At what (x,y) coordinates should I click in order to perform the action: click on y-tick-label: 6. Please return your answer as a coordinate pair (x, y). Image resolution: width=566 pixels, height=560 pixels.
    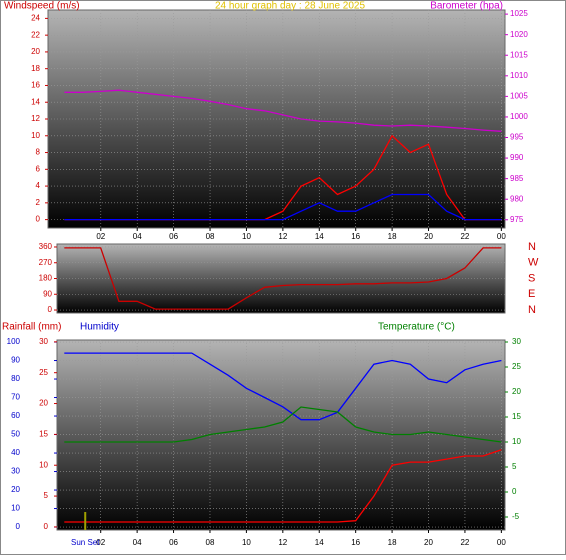
    Looking at the image, I should click on (38, 168).